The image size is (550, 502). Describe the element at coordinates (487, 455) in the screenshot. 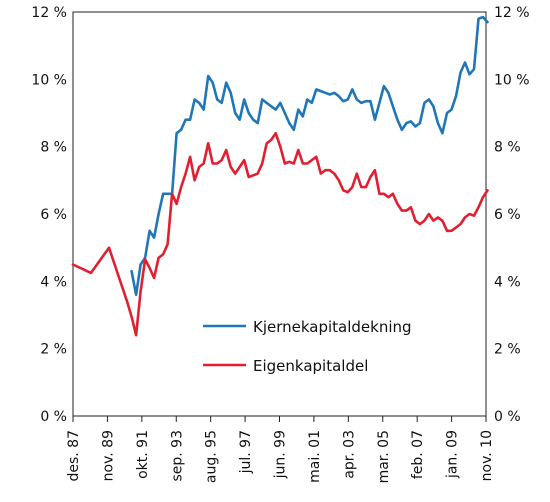

I see `x-tick-label: nov. 10` at that location.